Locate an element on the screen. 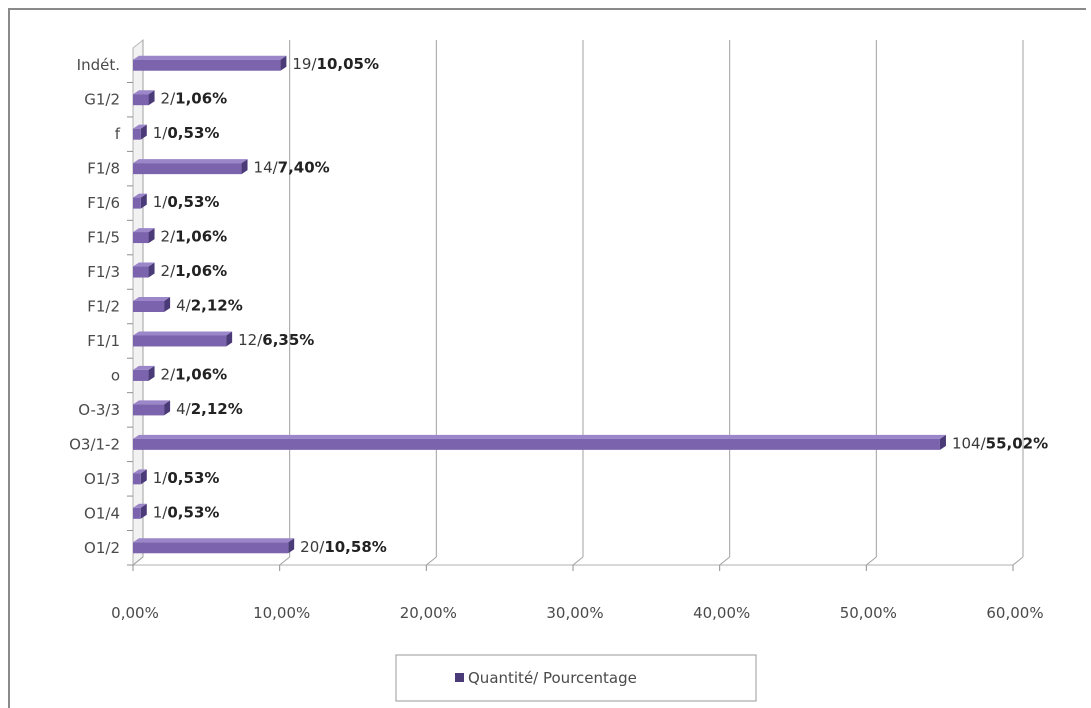  legend-swatch is located at coordinates (459, 677).